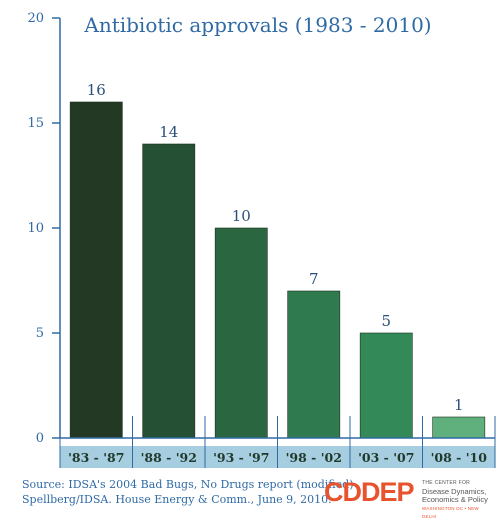 This screenshot has width=500, height=522. I want to click on bar-value-label: 7, so click(314, 279).